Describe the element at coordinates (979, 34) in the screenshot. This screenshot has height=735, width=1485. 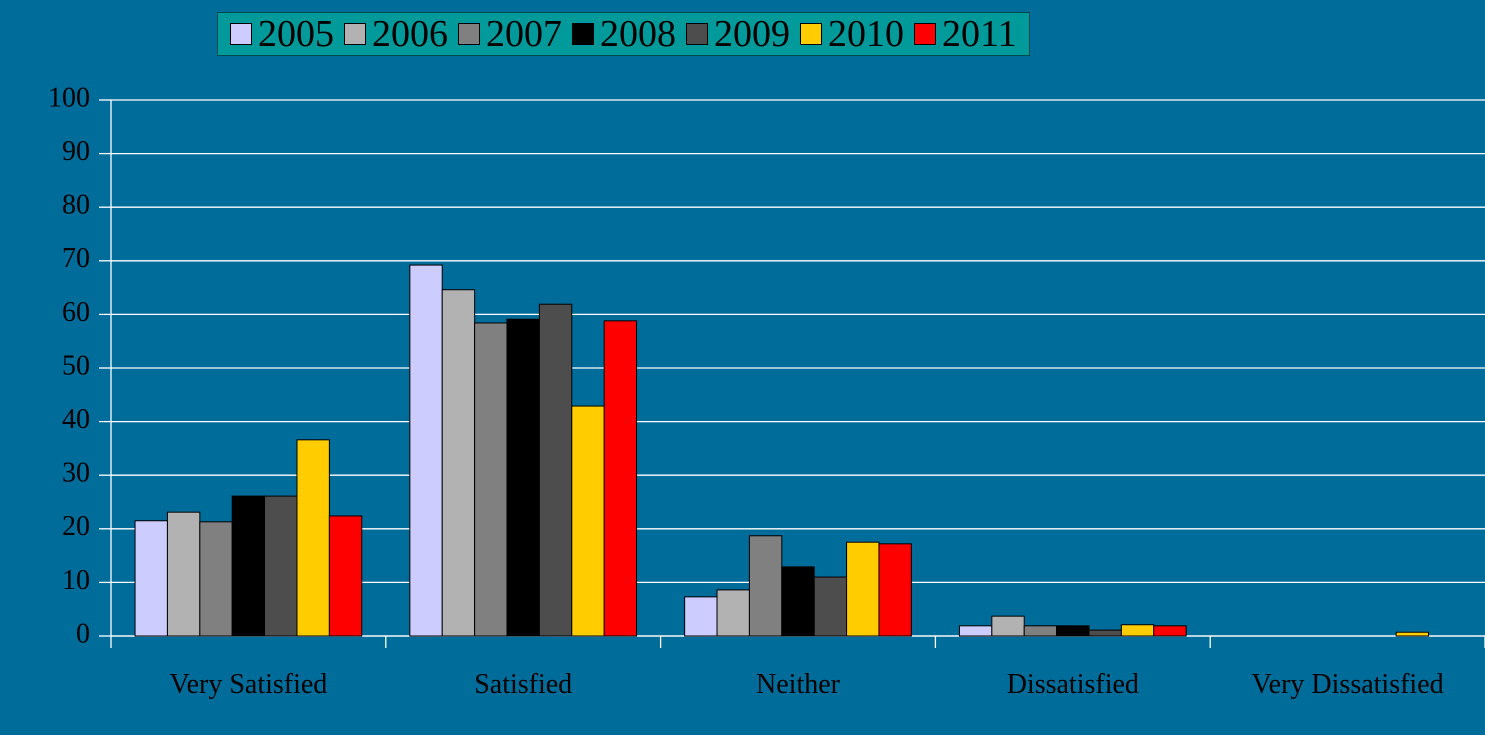
I see `legend-label: 2011` at that location.